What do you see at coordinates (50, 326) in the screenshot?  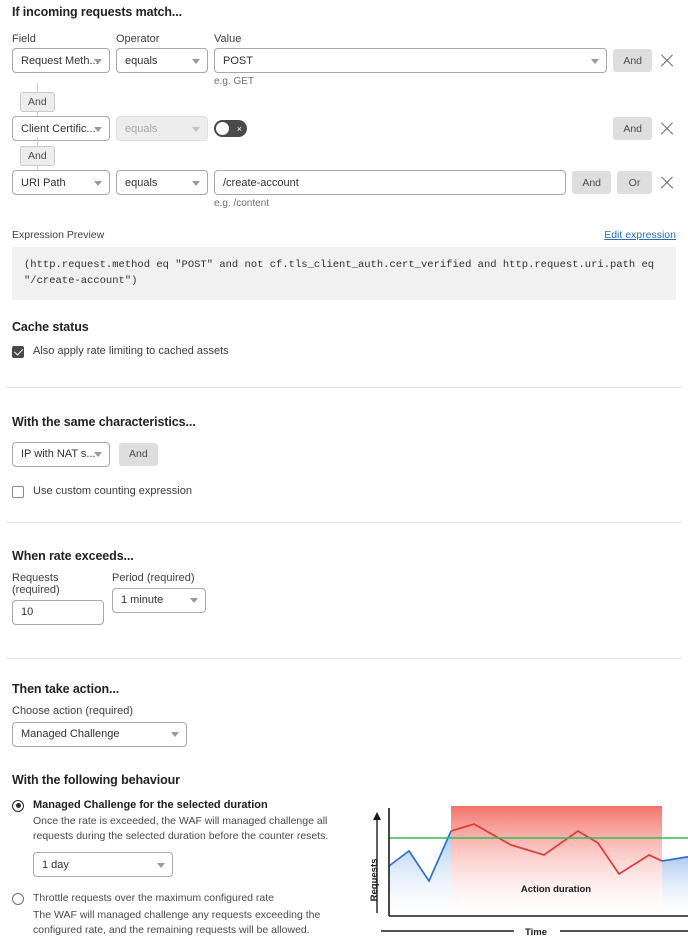 I see `cache-status-title: Cache status` at bounding box center [50, 326].